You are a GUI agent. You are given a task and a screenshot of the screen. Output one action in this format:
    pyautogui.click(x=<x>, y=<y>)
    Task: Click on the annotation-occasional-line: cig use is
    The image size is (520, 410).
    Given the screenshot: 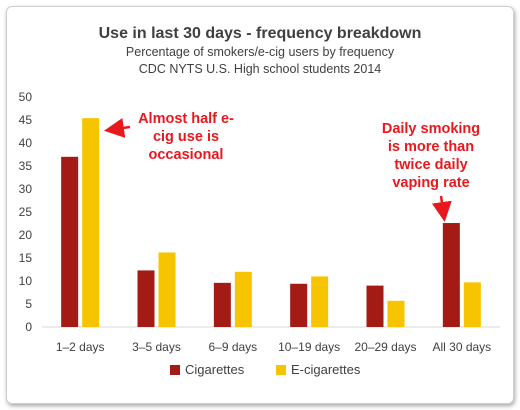 What is the action you would take?
    pyautogui.click(x=186, y=137)
    